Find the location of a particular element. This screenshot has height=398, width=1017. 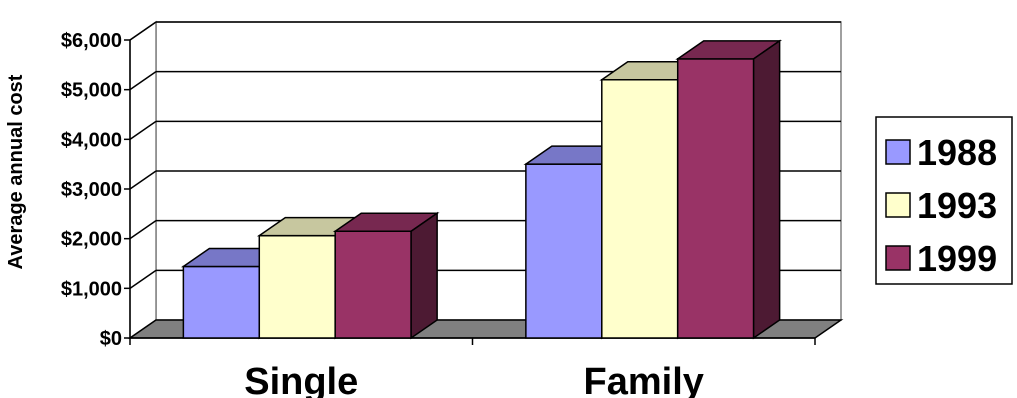

legend: 1988 1993 1999 is located at coordinates (944, 200).